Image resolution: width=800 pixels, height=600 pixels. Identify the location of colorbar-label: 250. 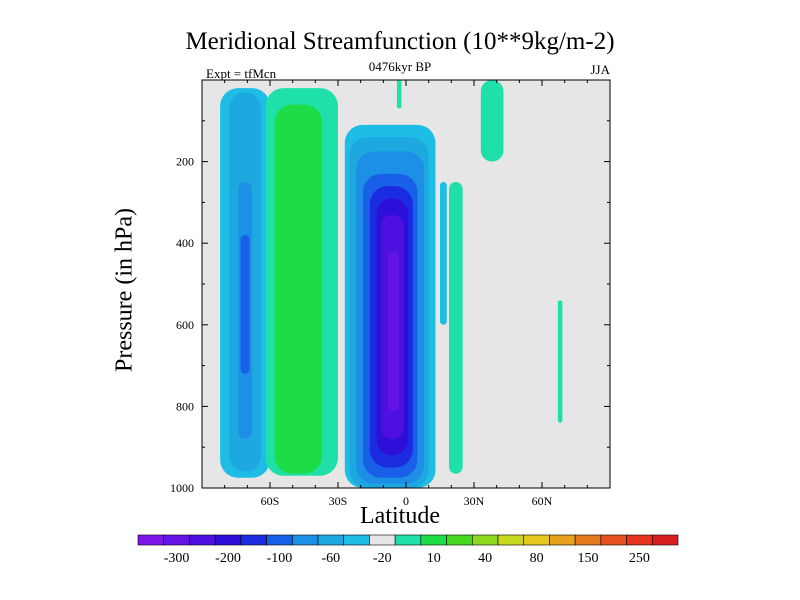
(639, 558).